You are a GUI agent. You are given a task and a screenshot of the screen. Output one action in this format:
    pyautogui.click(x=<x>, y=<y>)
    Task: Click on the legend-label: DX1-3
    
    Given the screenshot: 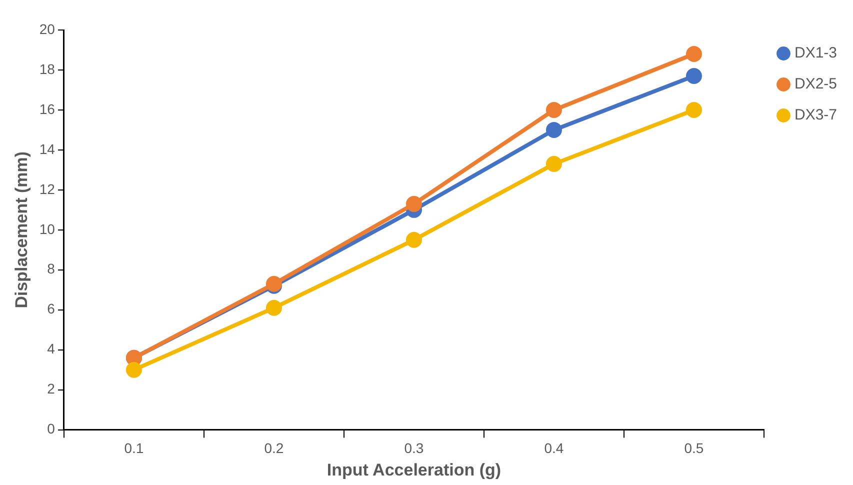 What is the action you would take?
    pyautogui.click(x=816, y=53)
    